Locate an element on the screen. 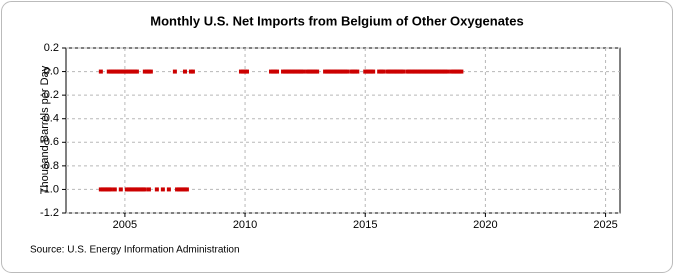  x-tick-label: 2005 is located at coordinates (125, 225).